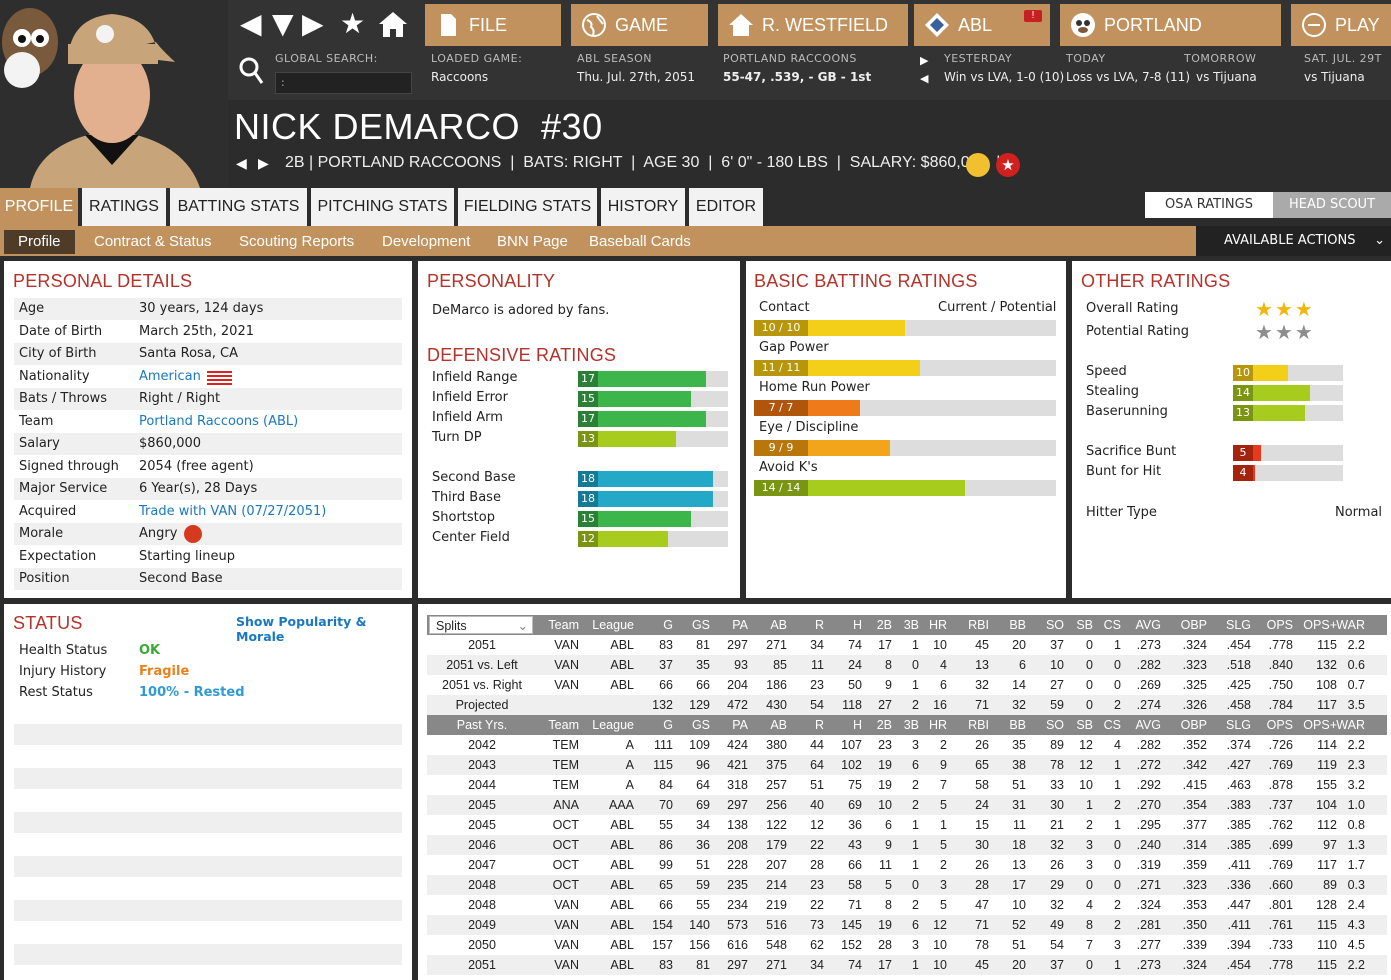  I want to click on tab-batting-stats: BATTING STATS, so click(239, 207).